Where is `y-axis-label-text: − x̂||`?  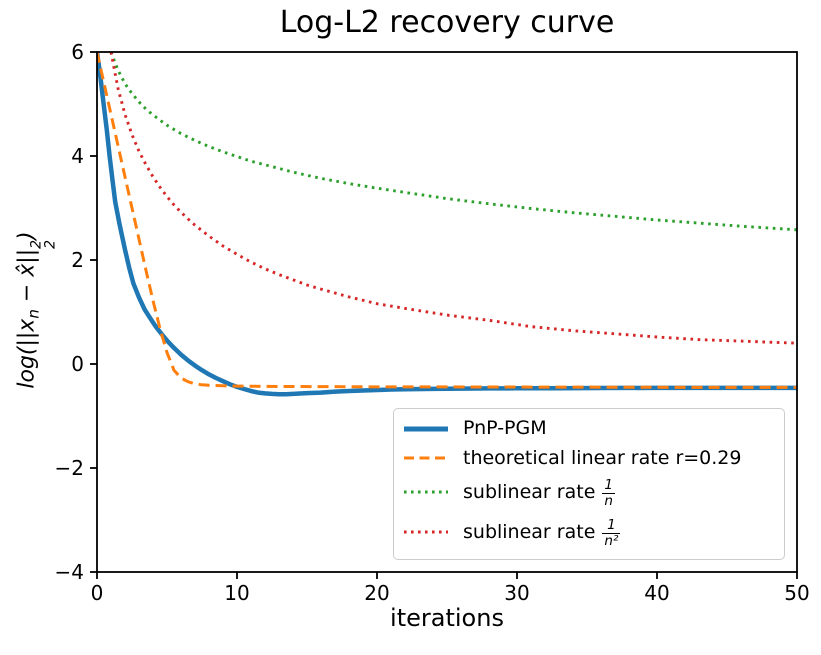 y-axis-label-text: − x̂|| is located at coordinates (27, 279).